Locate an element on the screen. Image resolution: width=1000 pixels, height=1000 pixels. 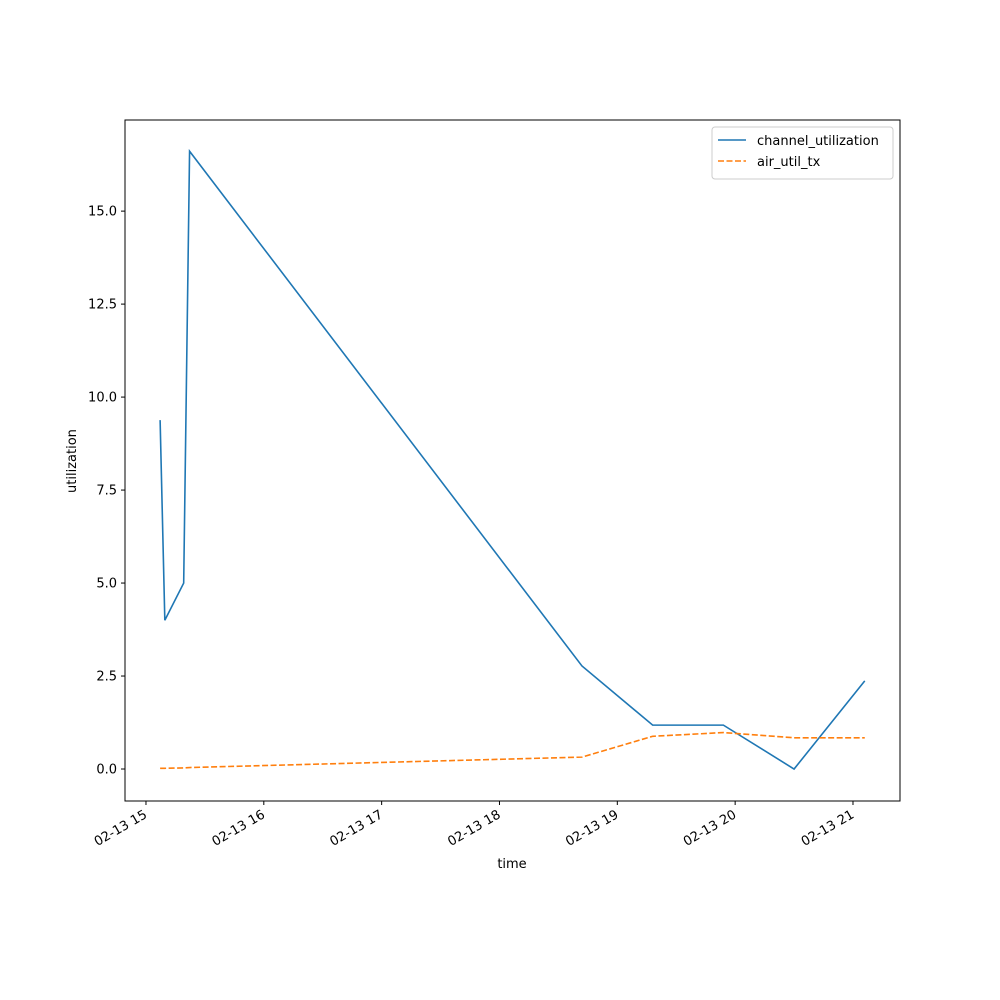
series-line is located at coordinates (512, 750).